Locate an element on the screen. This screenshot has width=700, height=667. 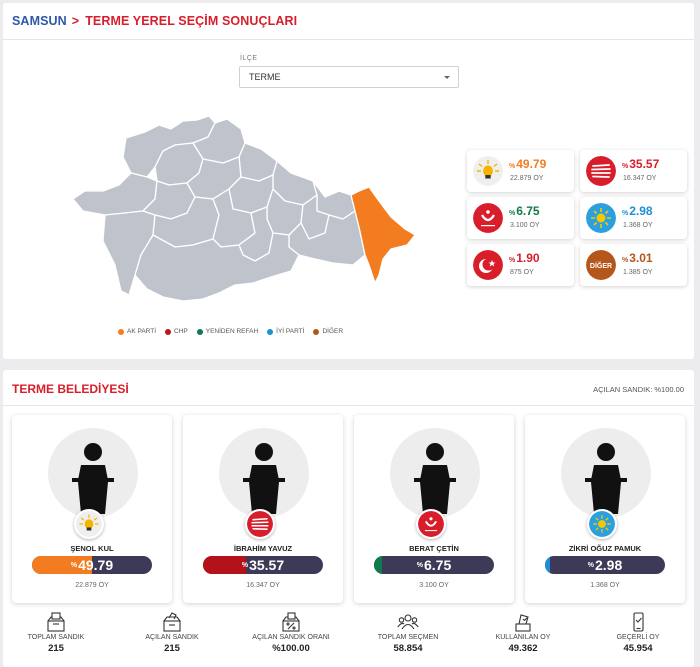
candidate-vote-bar: %6.75 is located at coordinates (434, 565).